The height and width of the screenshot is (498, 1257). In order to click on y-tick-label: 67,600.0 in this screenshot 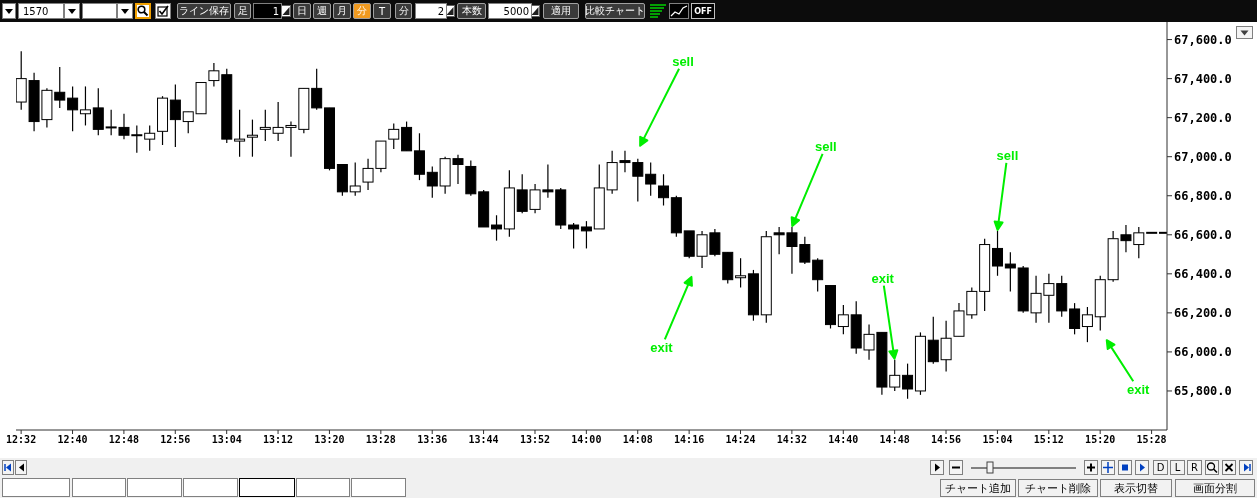, I will do `click(1203, 39)`.